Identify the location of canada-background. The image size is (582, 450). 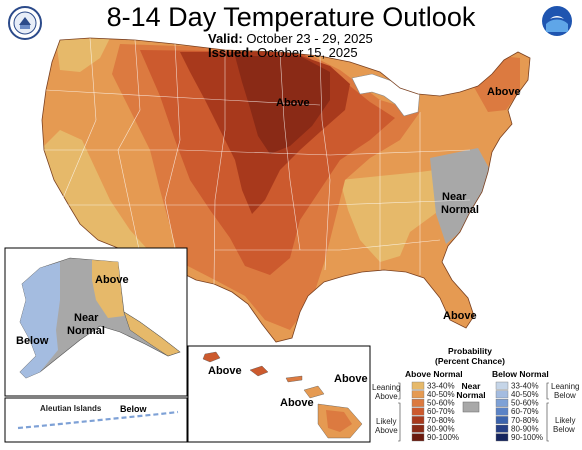
(414, 76).